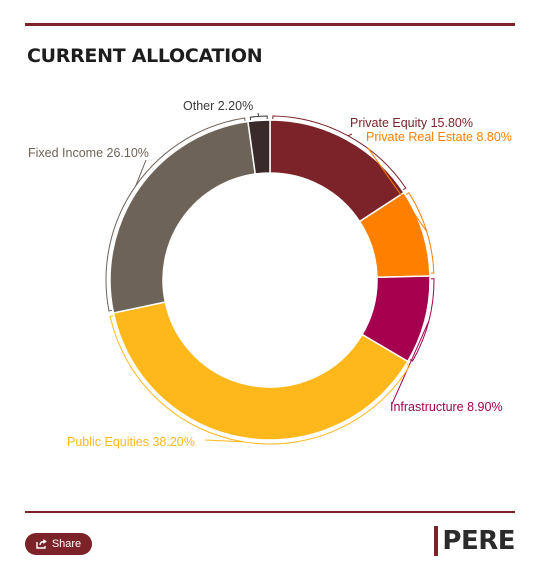 This screenshot has height=572, width=535. I want to click on leader-infrastructure, so click(410, 363).